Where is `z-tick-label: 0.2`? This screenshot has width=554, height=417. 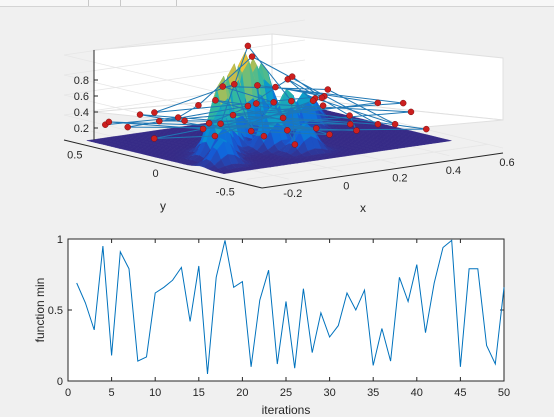
z-tick-label: 0.2 is located at coordinates (81, 129).